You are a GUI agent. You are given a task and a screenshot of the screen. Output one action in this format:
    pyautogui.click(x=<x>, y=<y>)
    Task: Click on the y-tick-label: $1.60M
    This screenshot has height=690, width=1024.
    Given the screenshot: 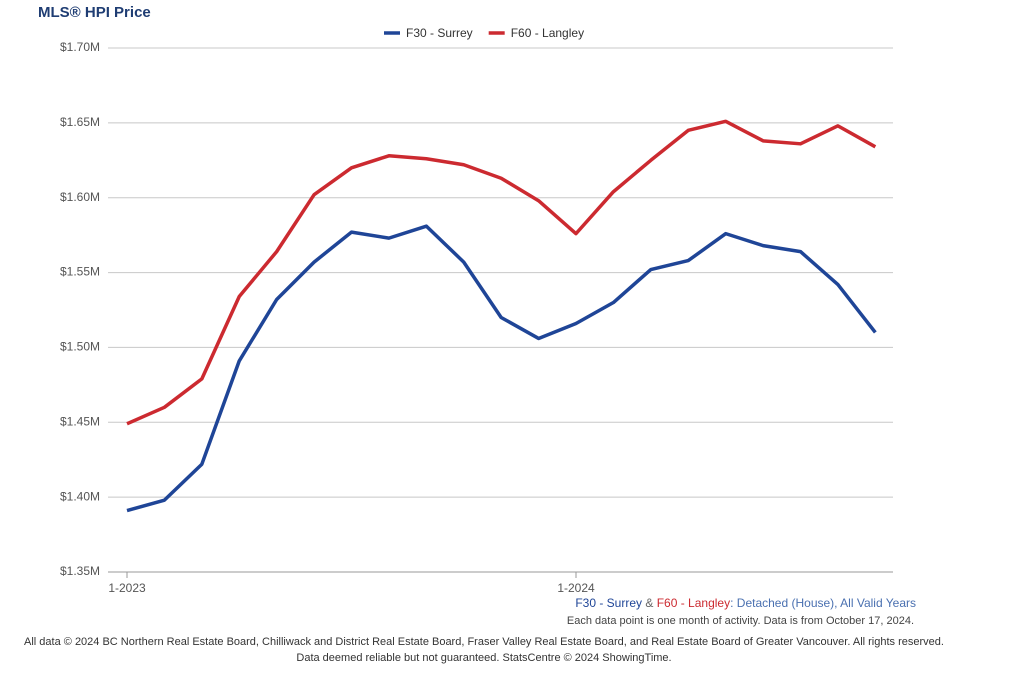 What is the action you would take?
    pyautogui.click(x=80, y=197)
    